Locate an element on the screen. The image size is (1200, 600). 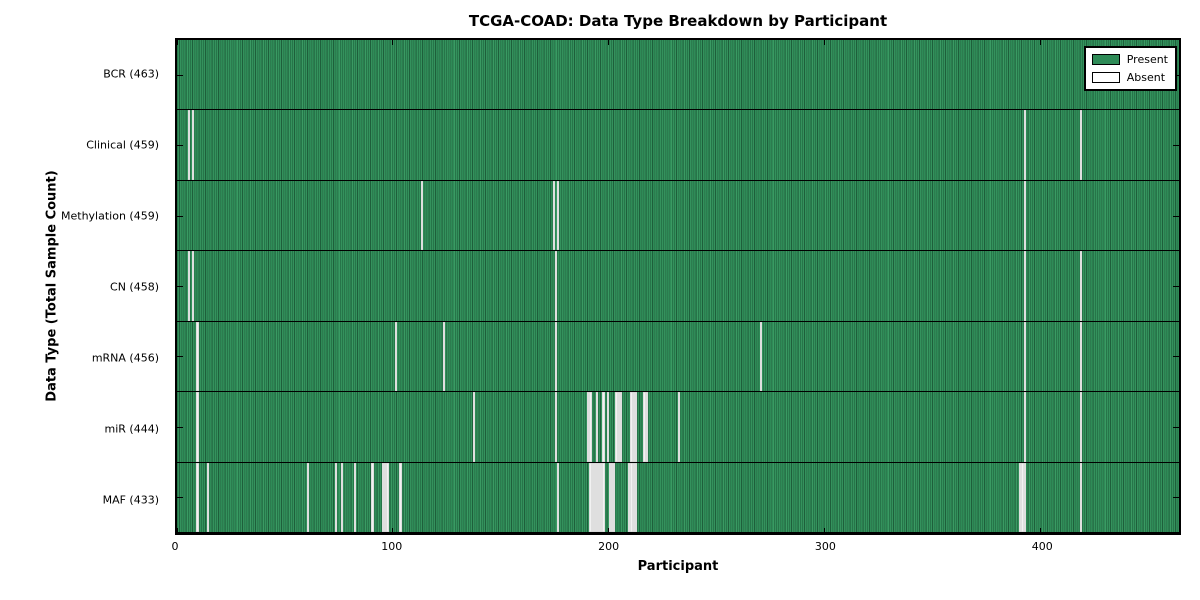
heatmap-row-bcr is located at coordinates (678, 75).